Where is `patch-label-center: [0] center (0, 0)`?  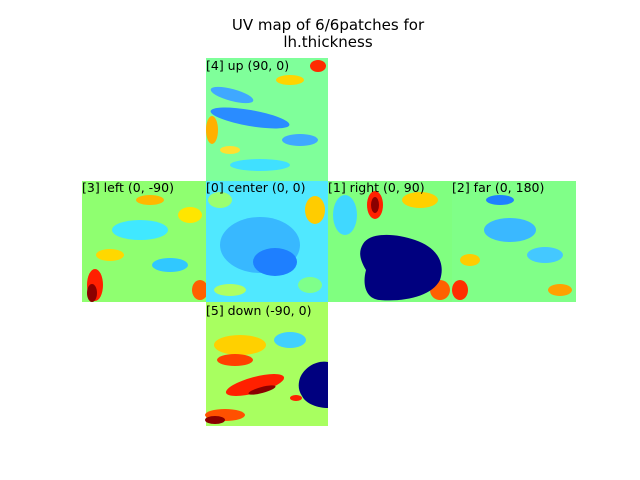
patch-label-center: [0] center (0, 0) is located at coordinates (255, 187).